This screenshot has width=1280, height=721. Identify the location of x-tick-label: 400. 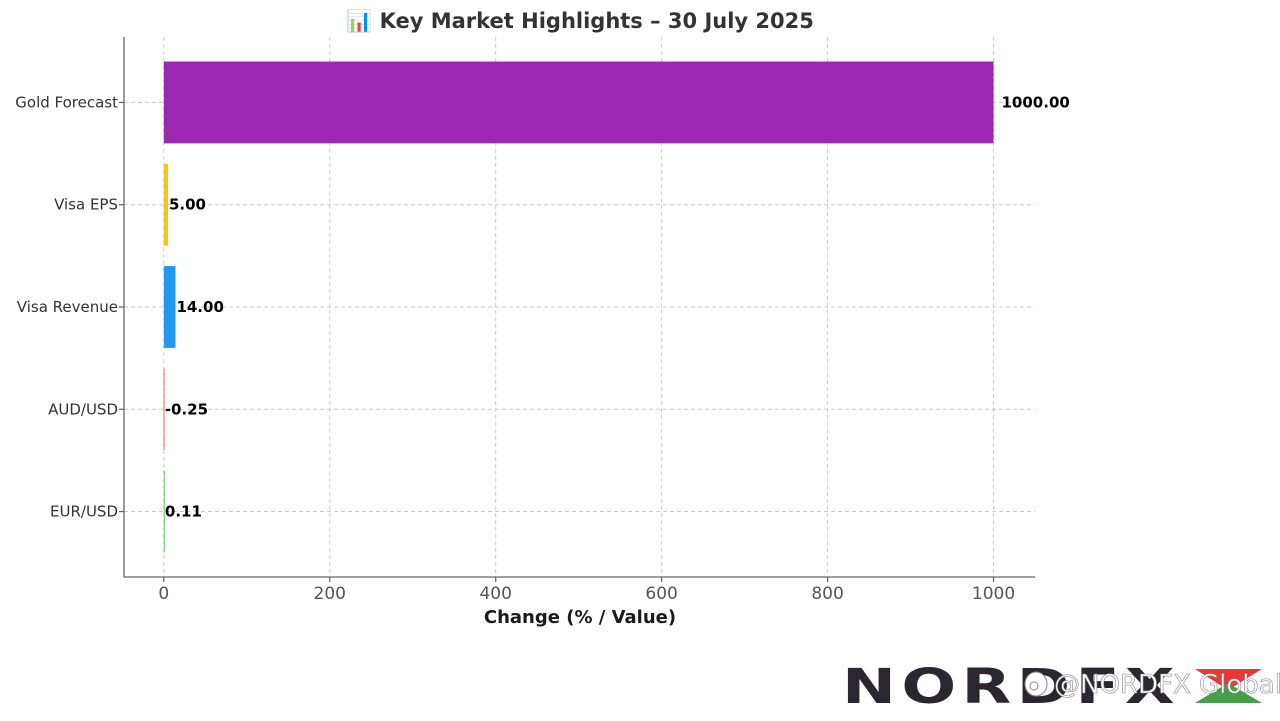
(495, 594).